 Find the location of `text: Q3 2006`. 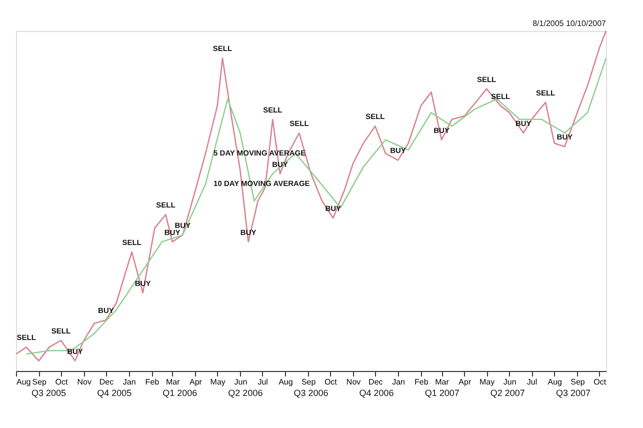

text: Q3 2006 is located at coordinates (311, 393).